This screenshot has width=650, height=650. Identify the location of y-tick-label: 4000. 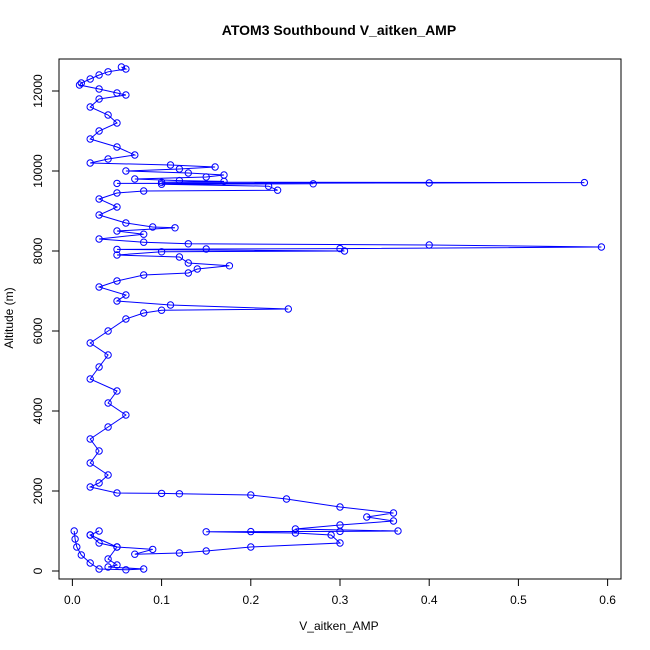
(38, 410).